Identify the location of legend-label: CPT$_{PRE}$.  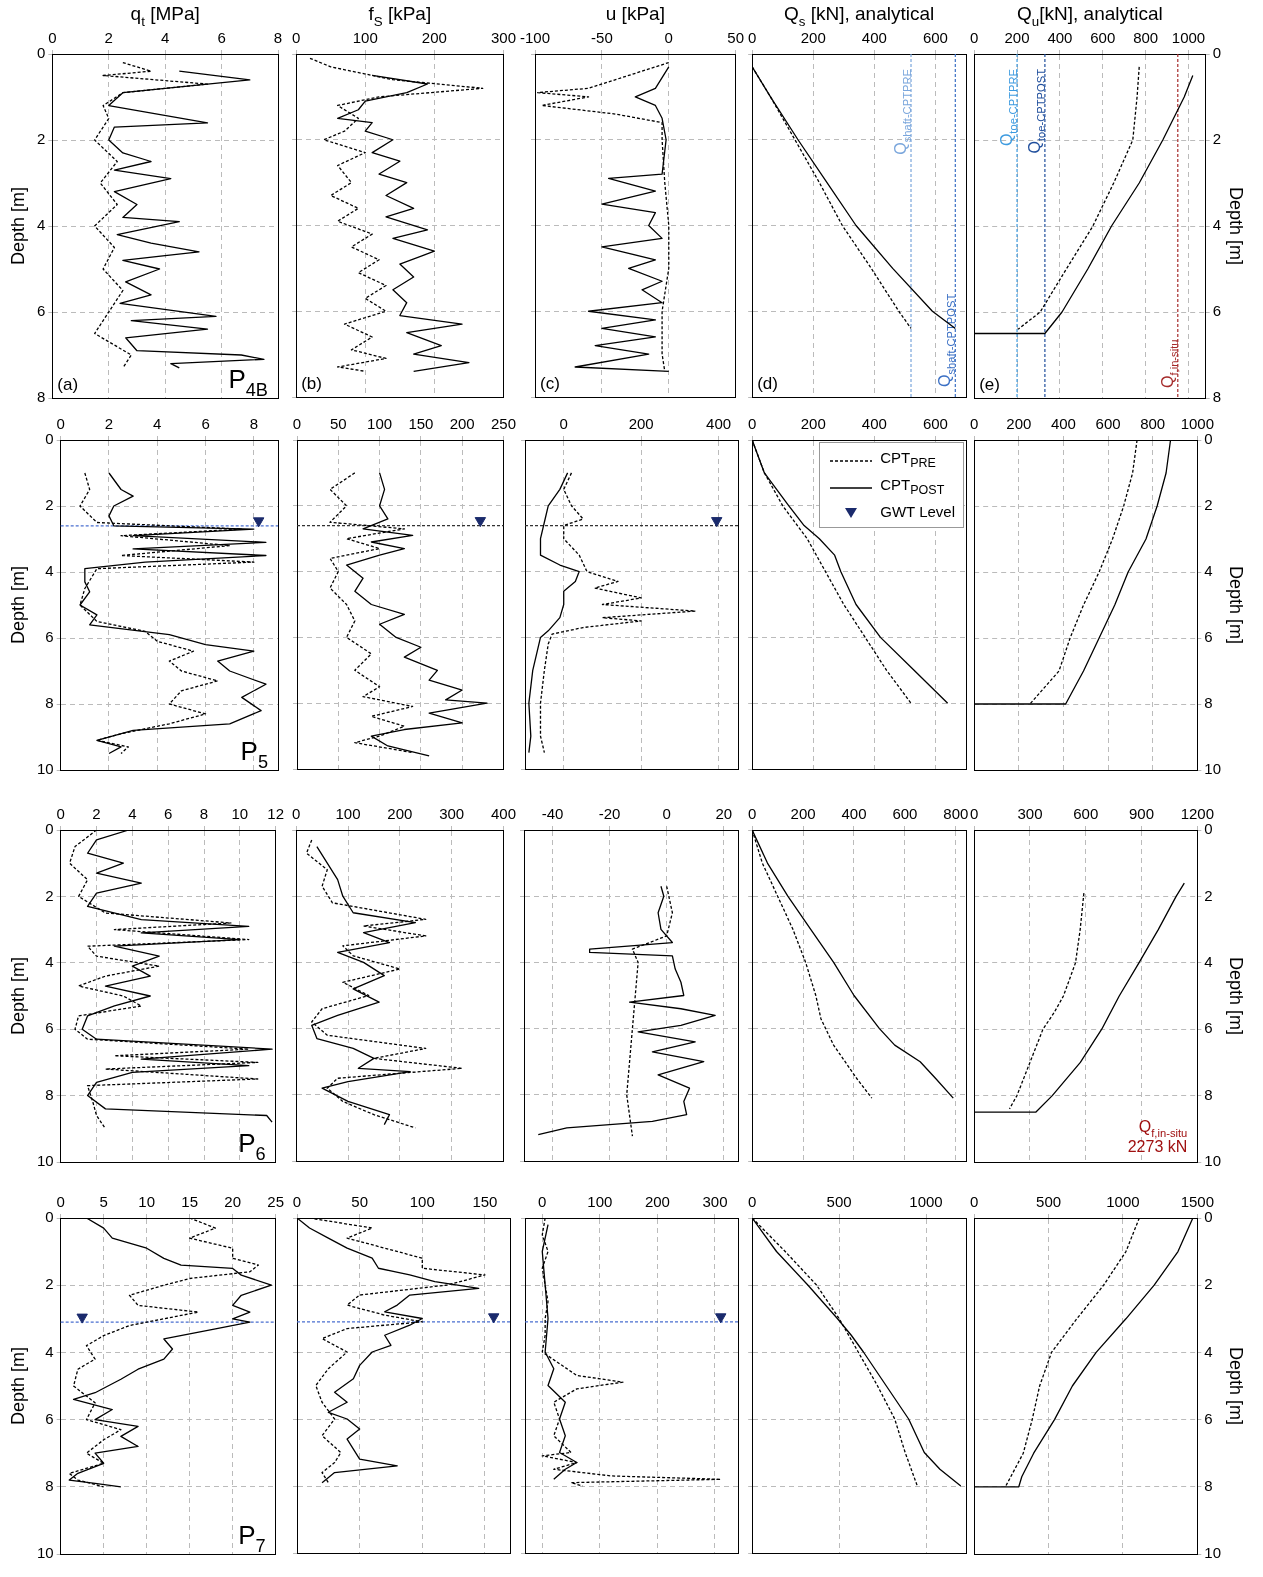
(908, 460).